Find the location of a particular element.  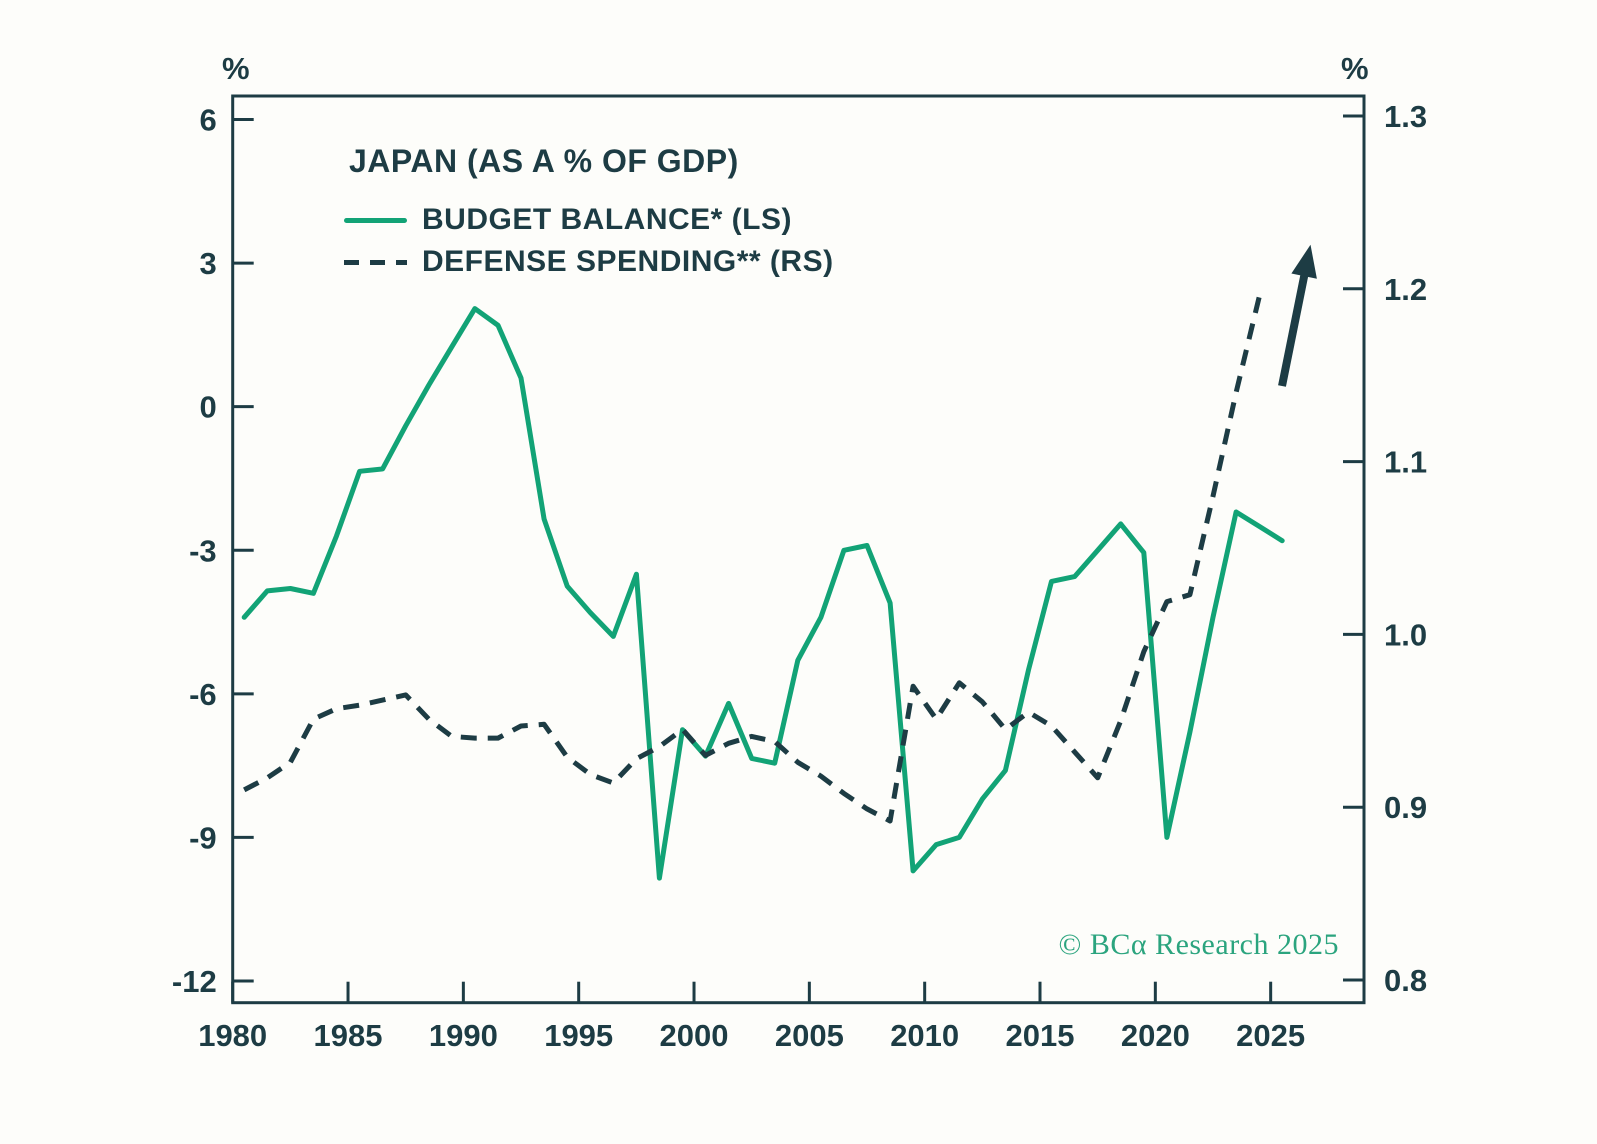

x-tick-label: 2010 is located at coordinates (924, 1035).